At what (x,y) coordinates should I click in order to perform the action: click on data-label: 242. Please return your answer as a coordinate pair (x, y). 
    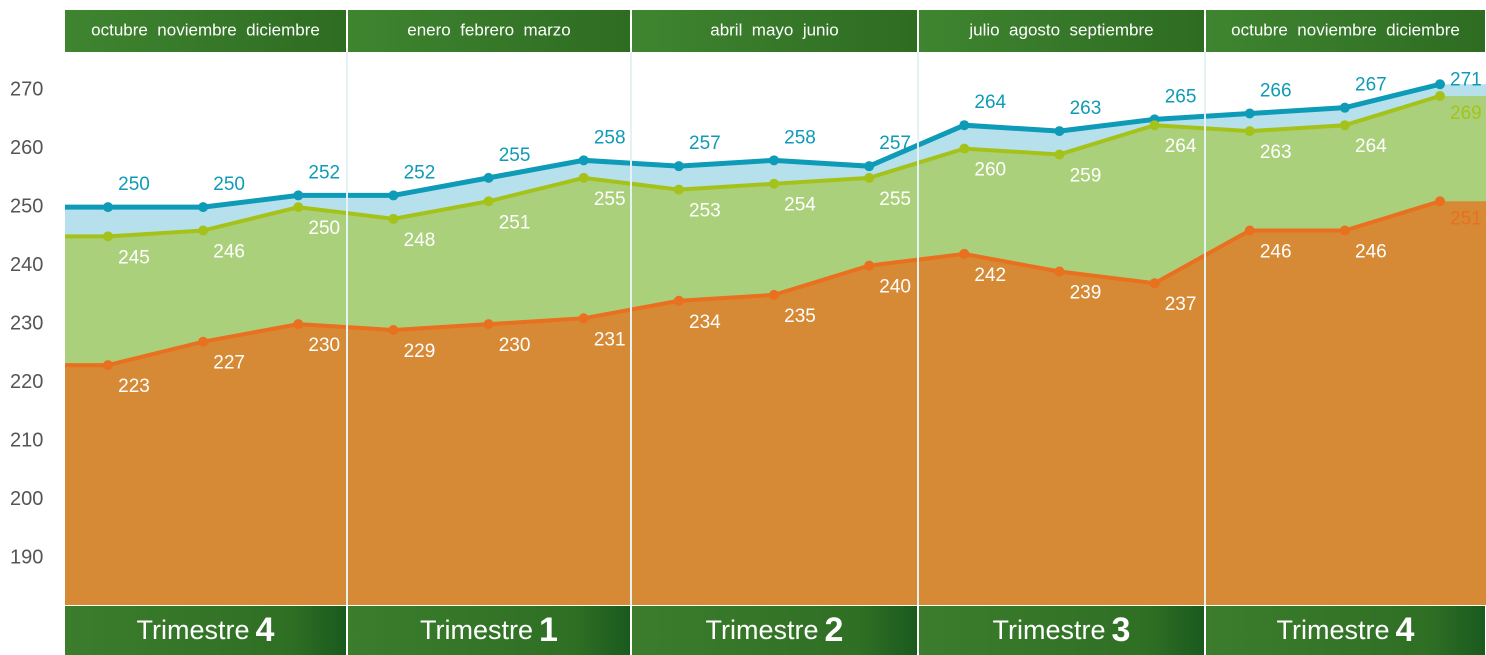
    Looking at the image, I should click on (990, 275).